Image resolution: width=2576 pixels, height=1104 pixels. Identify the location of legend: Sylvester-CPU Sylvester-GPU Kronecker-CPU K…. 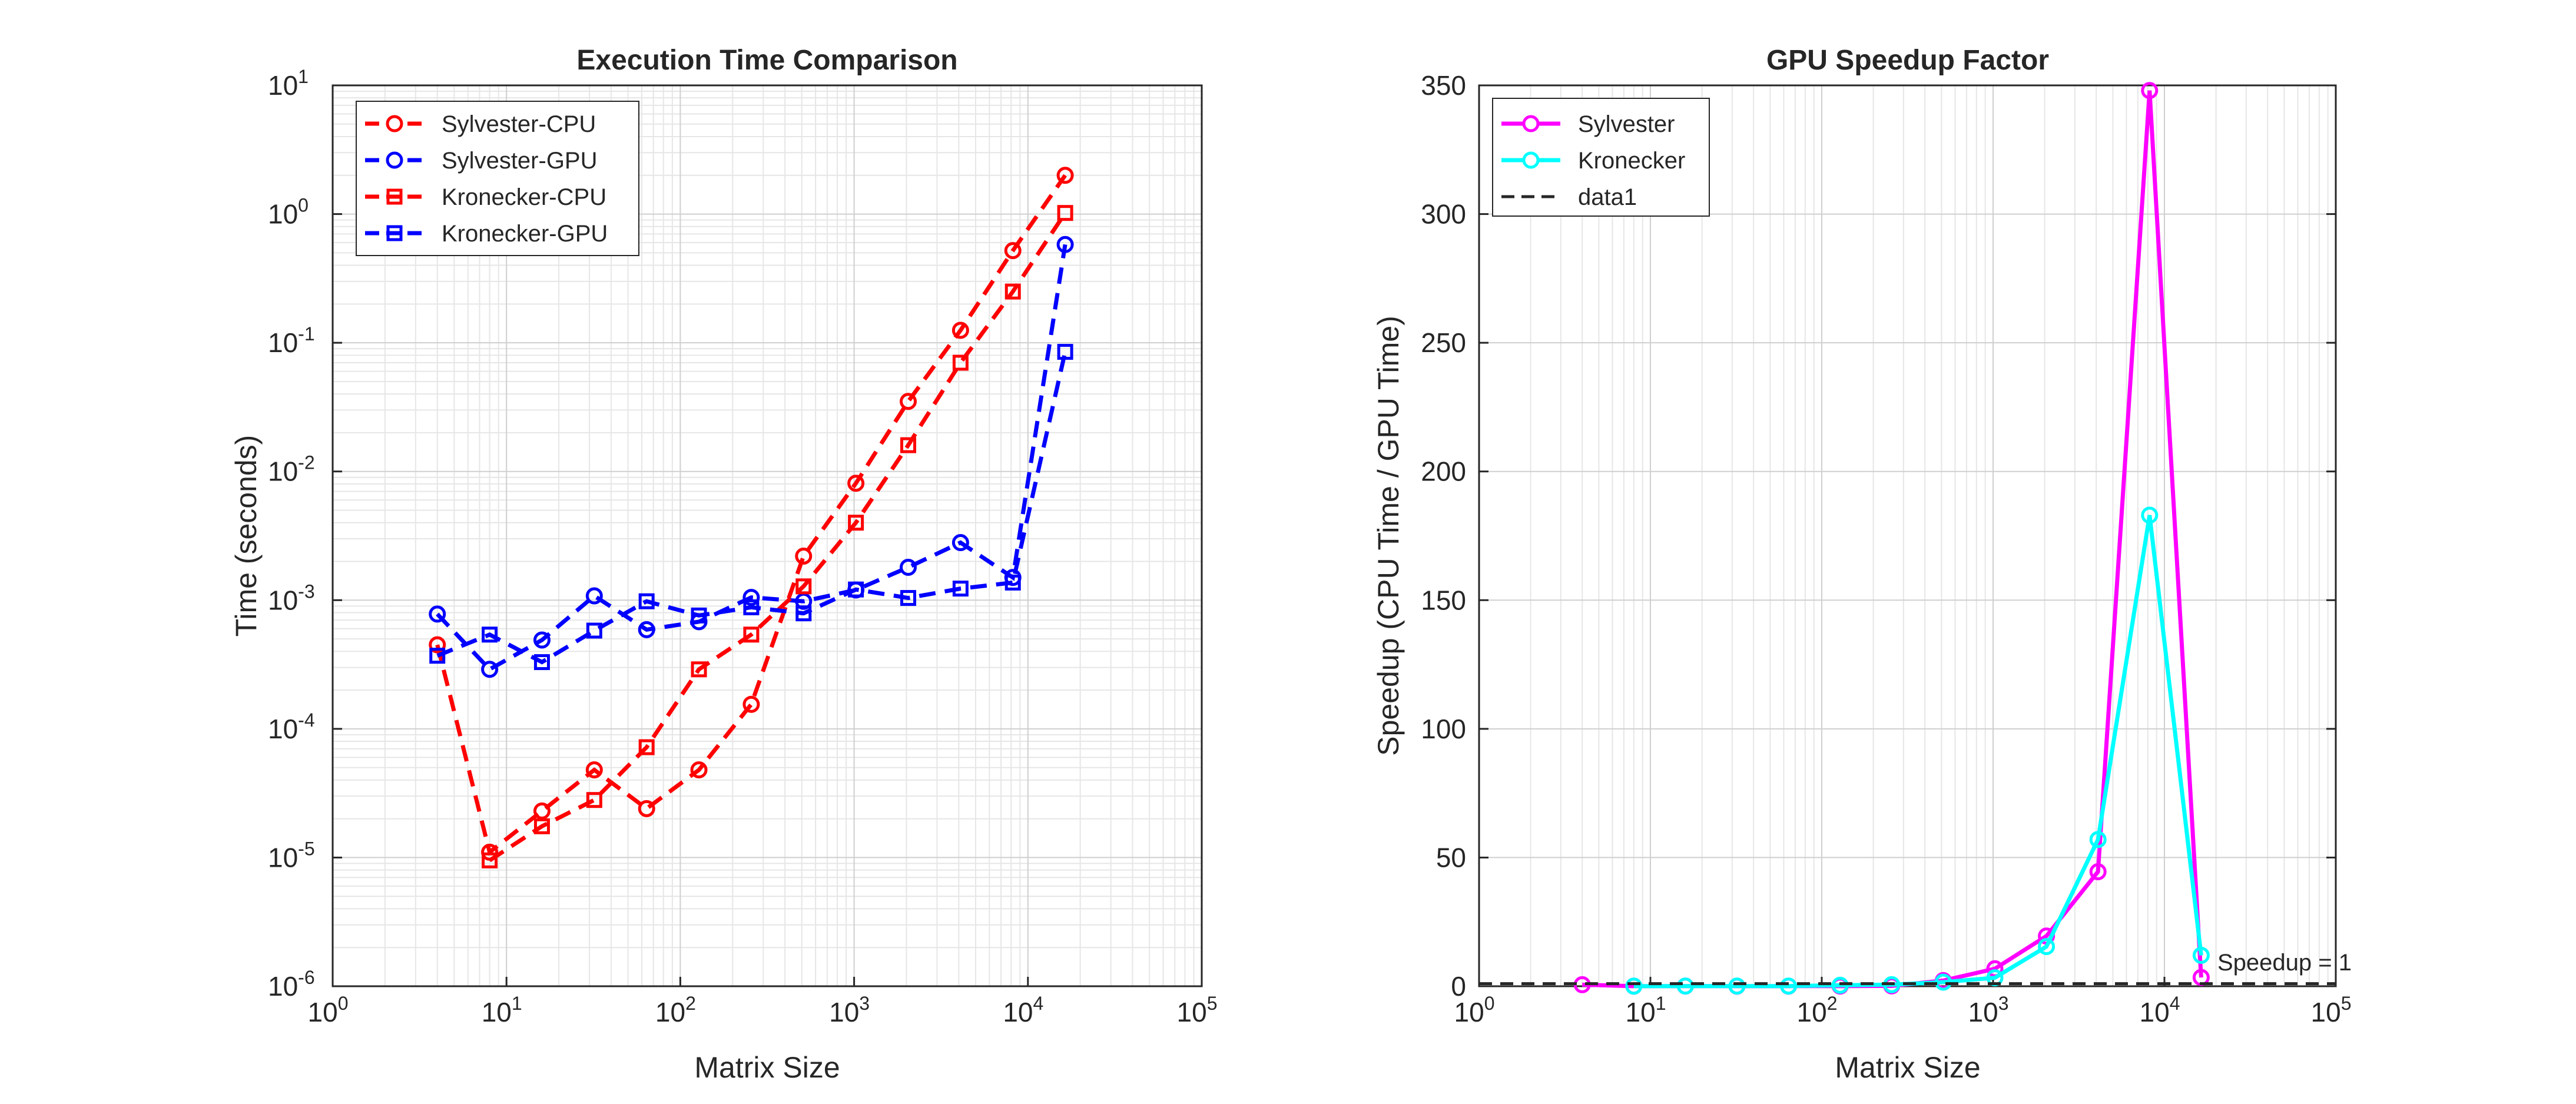
(498, 178).